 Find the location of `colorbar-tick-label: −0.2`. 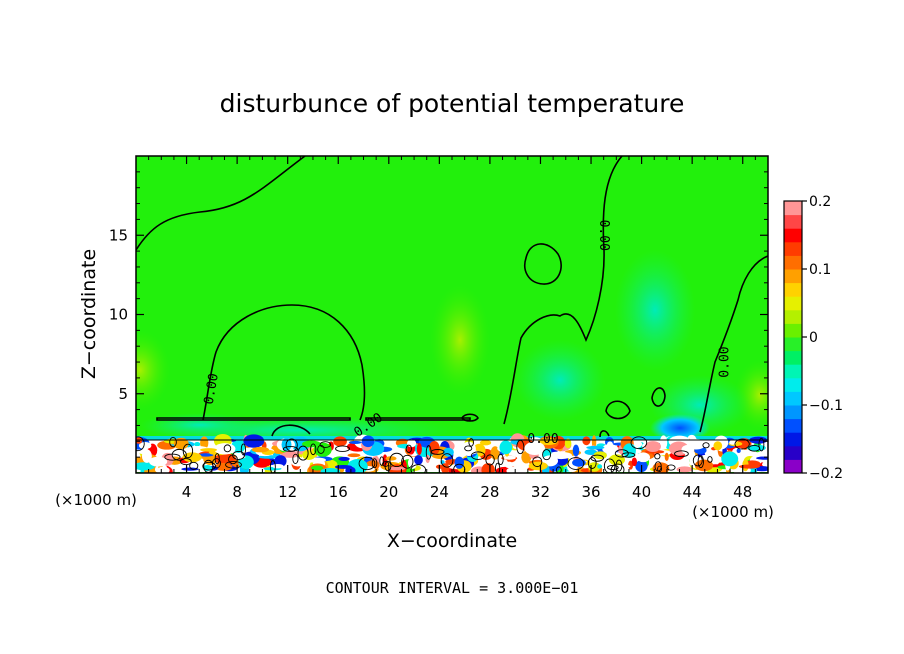

colorbar-tick-label: −0.2 is located at coordinates (826, 474).